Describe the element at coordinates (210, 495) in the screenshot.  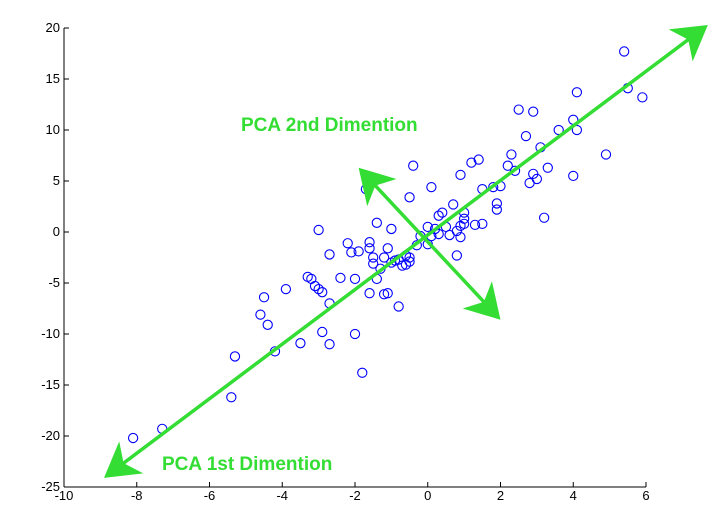
I see `x-tick-label: -6` at that location.